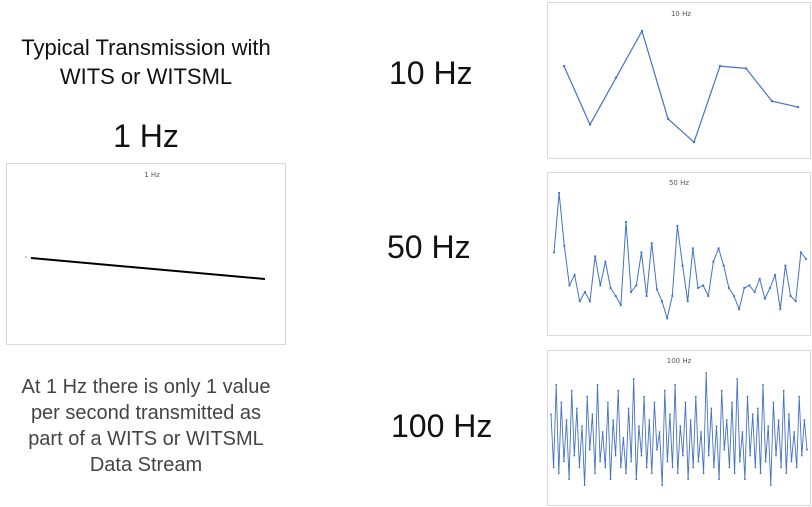 The width and height of the screenshot is (812, 507). What do you see at coordinates (679, 254) in the screenshot?
I see `chart-panel-50hz: 50 Hz` at bounding box center [679, 254].